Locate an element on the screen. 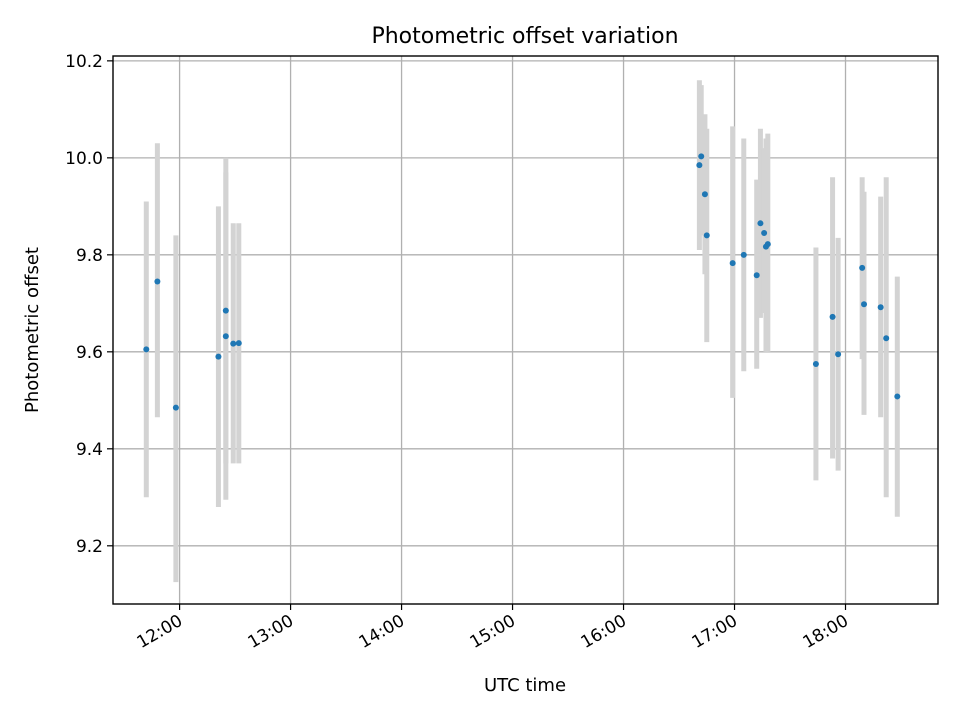 This screenshot has width=960, height=725. y-axis-label: Photometric offset is located at coordinates (32, 330).